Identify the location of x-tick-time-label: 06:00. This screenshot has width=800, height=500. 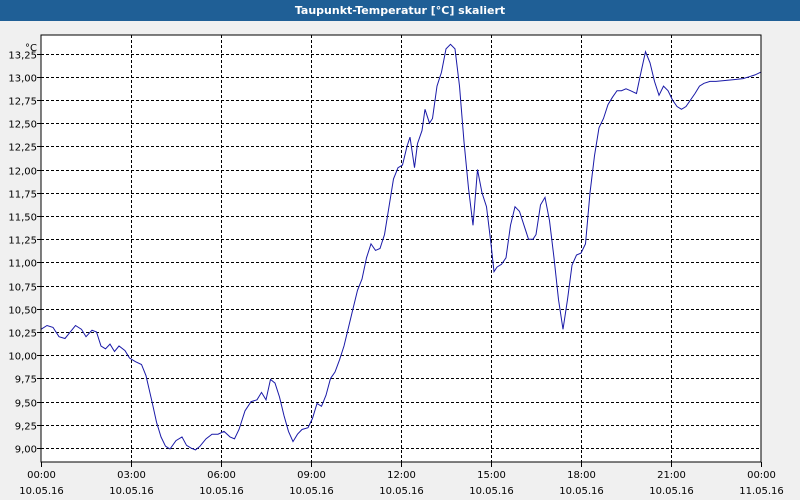
(221, 475).